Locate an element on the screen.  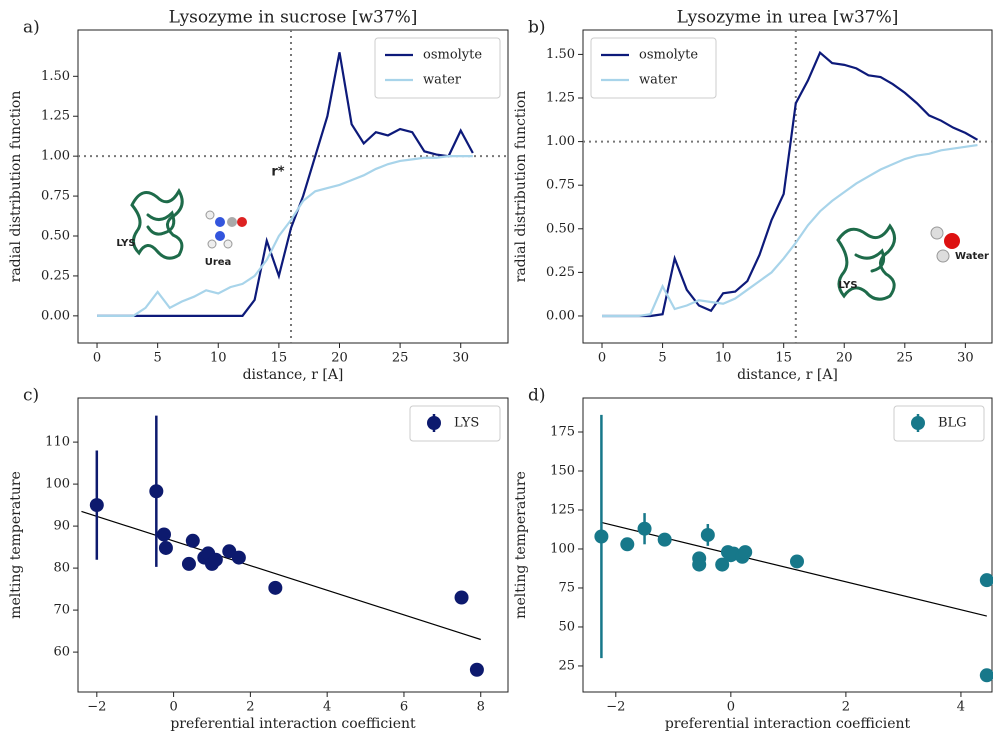
water-inset is located at coordinates (945, 244).